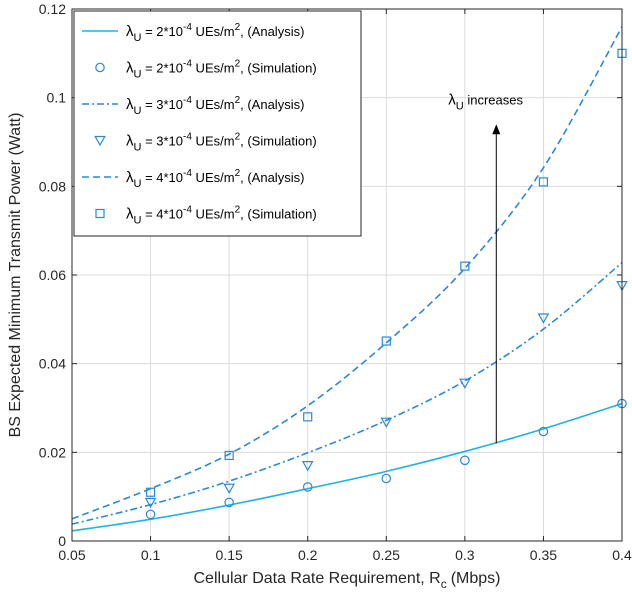  What do you see at coordinates (151, 555) in the screenshot?
I see `x-tick-label: 0.1` at bounding box center [151, 555].